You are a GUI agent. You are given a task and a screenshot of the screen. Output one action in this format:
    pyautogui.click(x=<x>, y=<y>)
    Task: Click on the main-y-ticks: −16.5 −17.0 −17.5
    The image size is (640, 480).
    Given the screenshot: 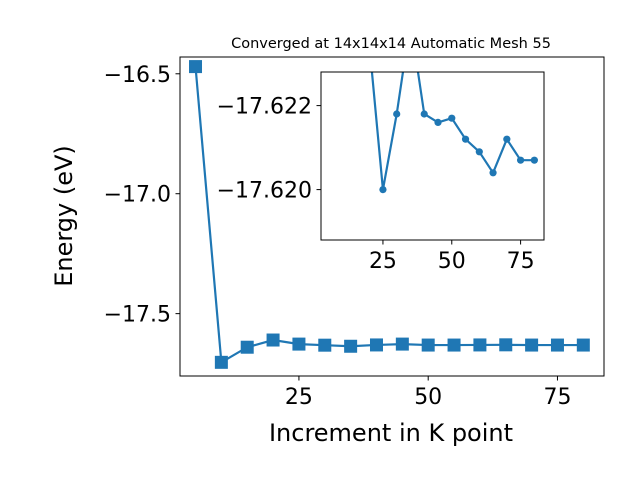 What is the action you would take?
    pyautogui.click(x=142, y=195)
    